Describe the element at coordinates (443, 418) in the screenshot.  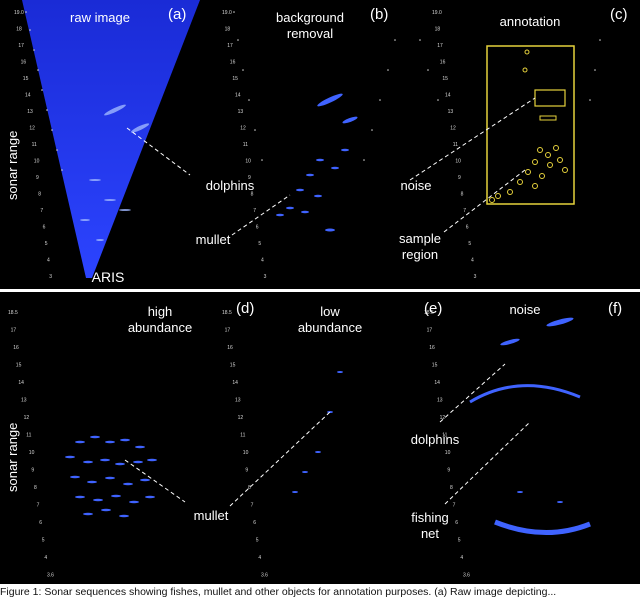
I see `range-f-tick-label: 12` at that location.